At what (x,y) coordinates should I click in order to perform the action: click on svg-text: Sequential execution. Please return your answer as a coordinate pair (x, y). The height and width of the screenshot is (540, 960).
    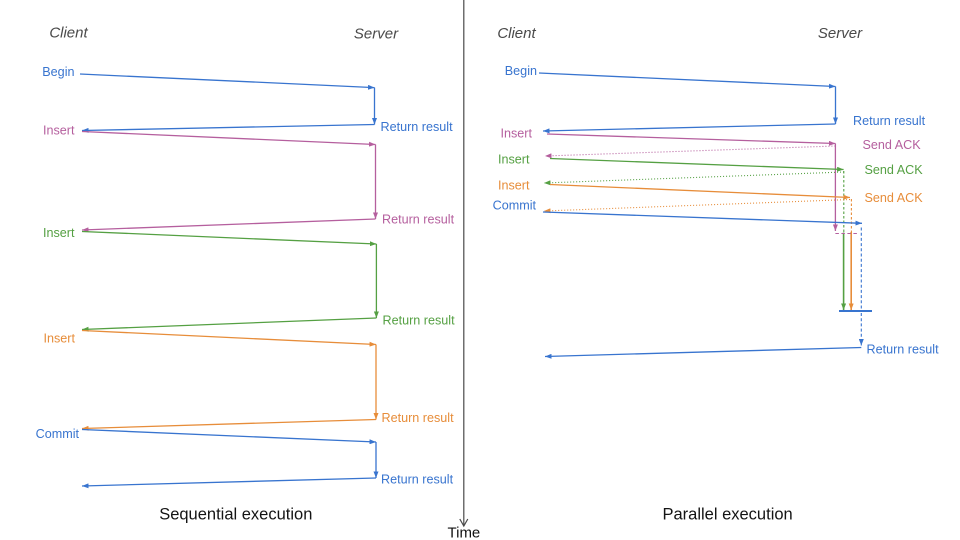
    Looking at the image, I should click on (235, 515).